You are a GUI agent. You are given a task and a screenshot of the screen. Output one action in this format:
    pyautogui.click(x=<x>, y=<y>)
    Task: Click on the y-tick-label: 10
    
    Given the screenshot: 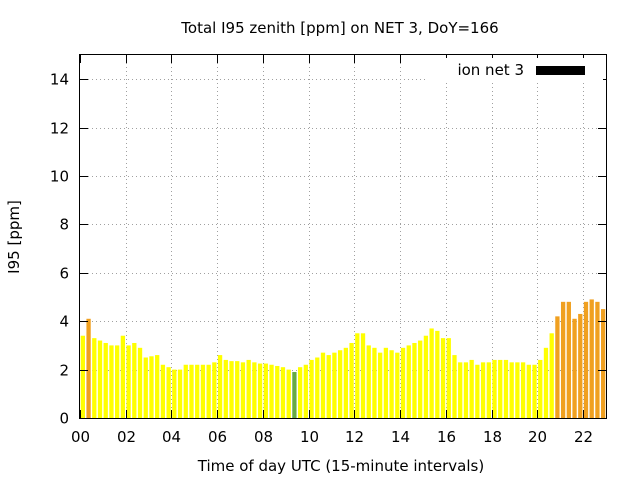 What is the action you would take?
    pyautogui.click(x=59, y=177)
    